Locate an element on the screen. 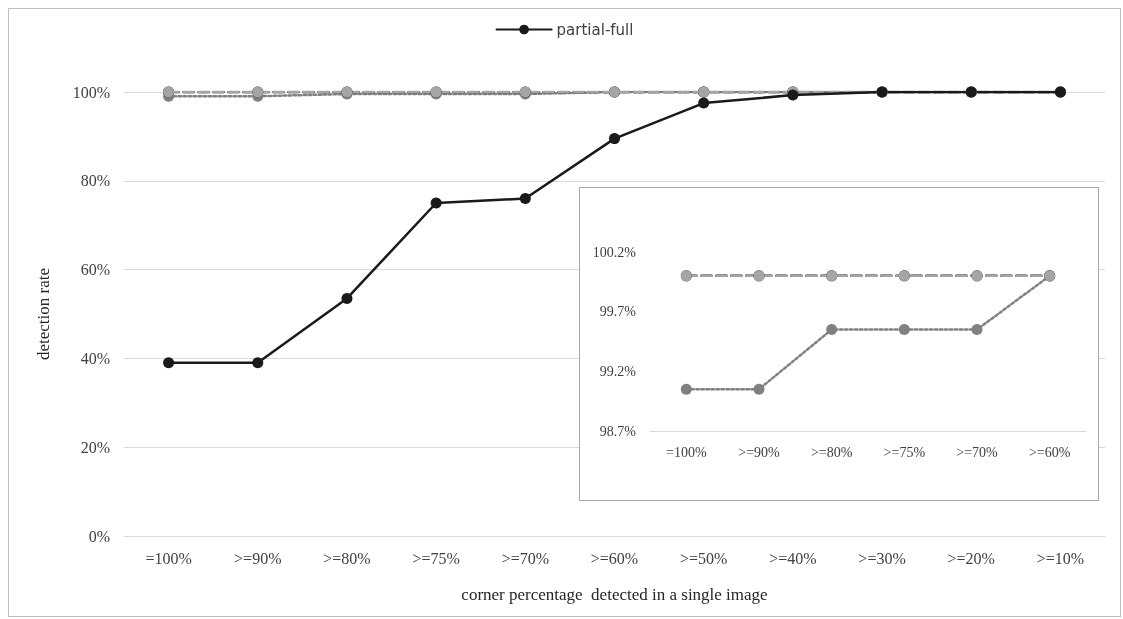 Image resolution: width=1123 pixels, height=619 pixels. y-tick-label: 40% is located at coordinates (95, 358).